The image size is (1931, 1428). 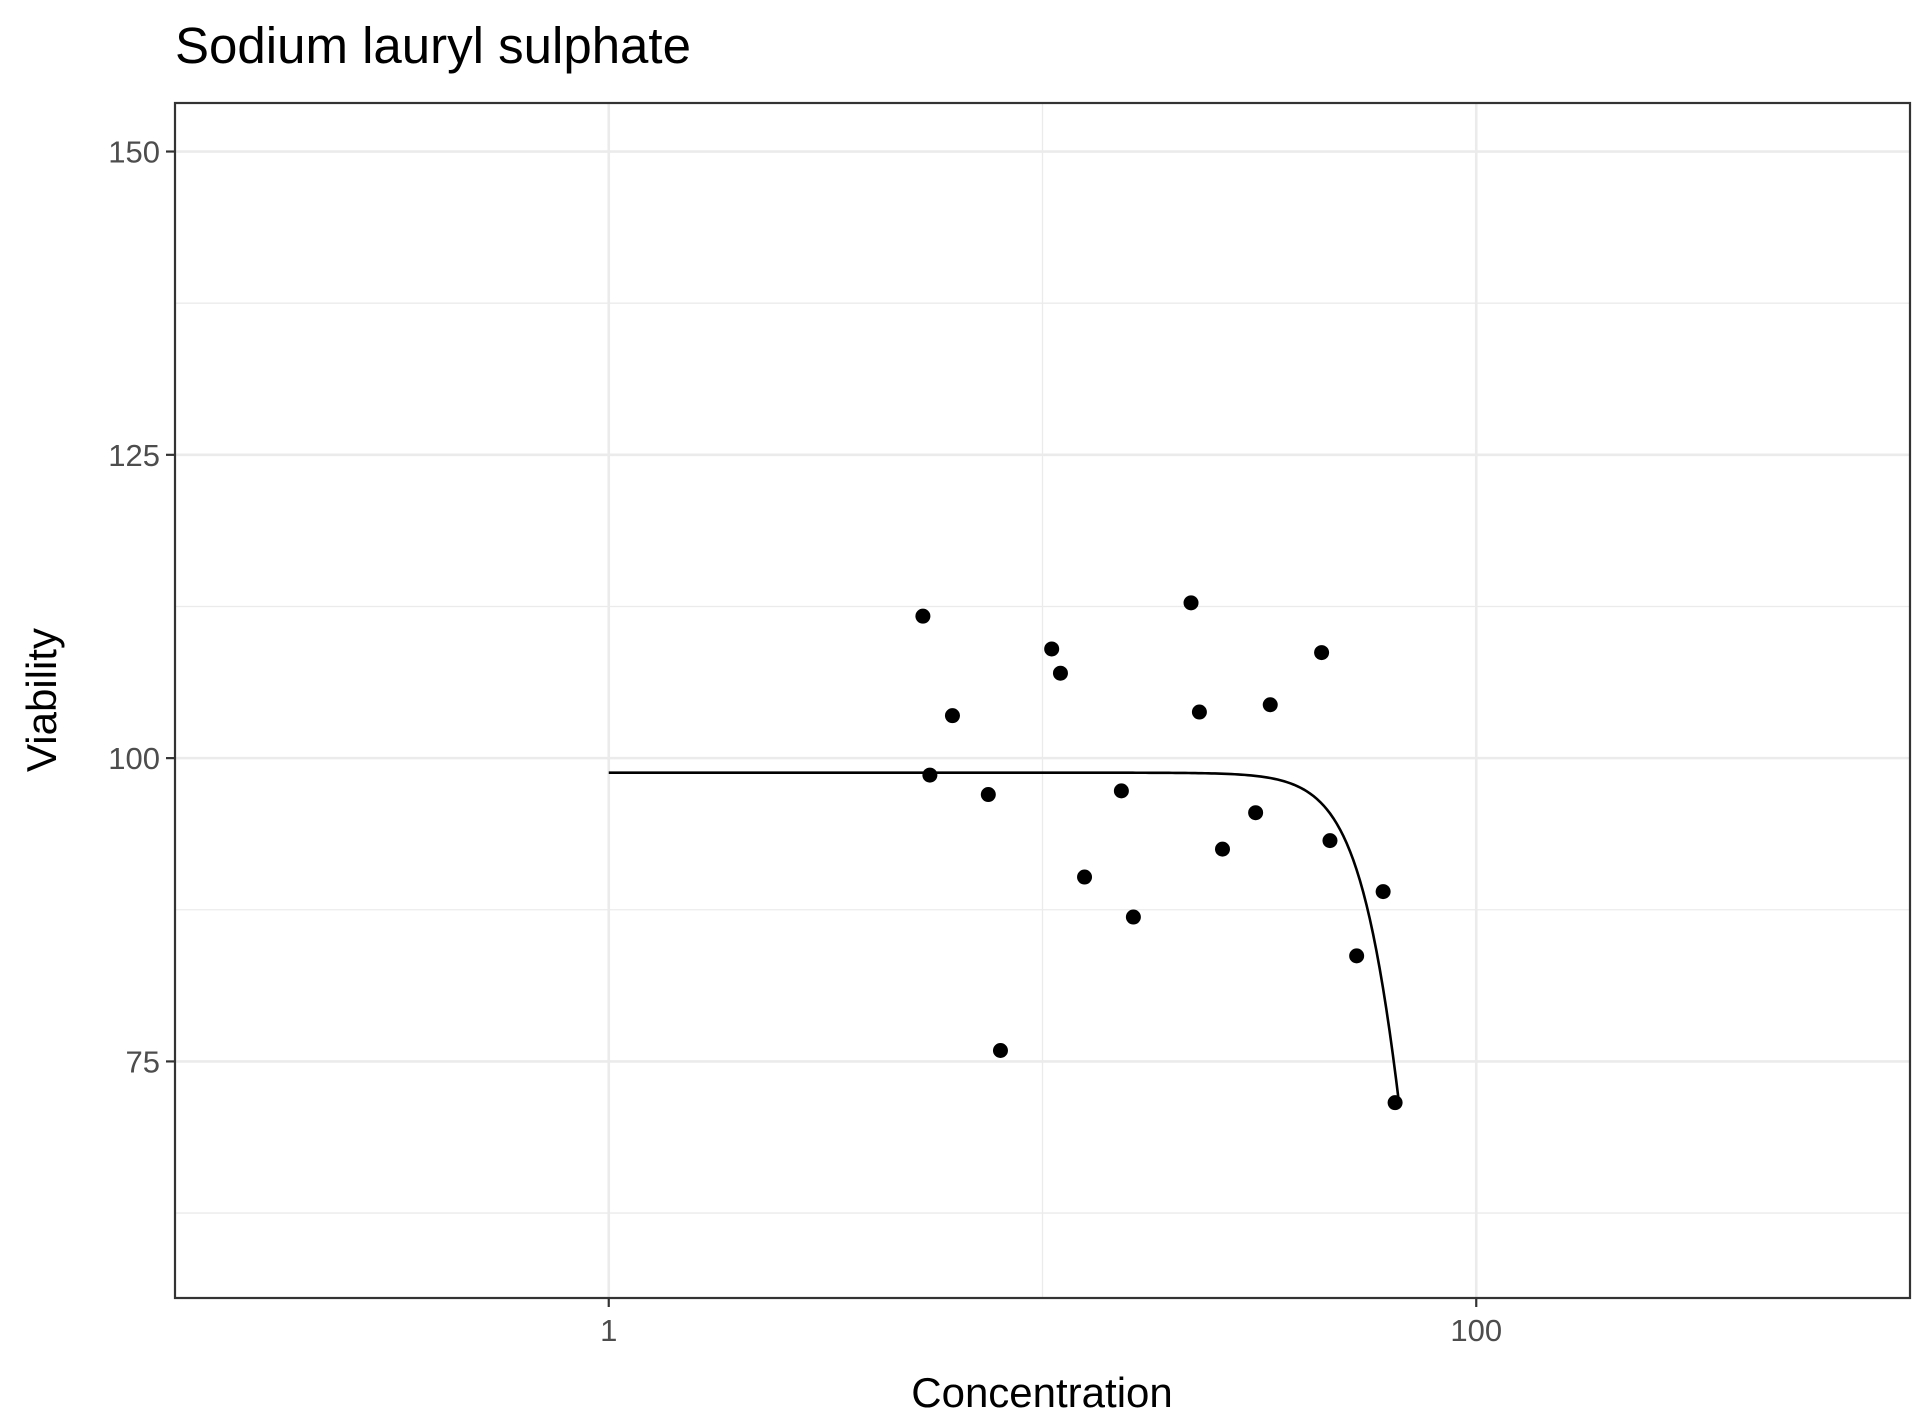 I want to click on y-tick-label: 150, so click(x=134, y=152).